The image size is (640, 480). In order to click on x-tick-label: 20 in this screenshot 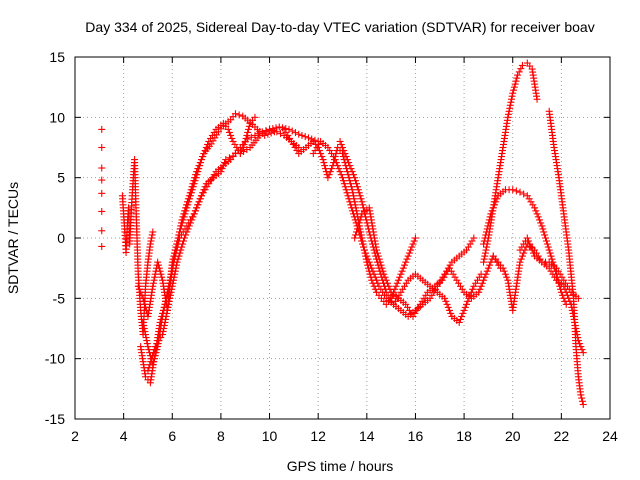, I will do `click(513, 436)`.